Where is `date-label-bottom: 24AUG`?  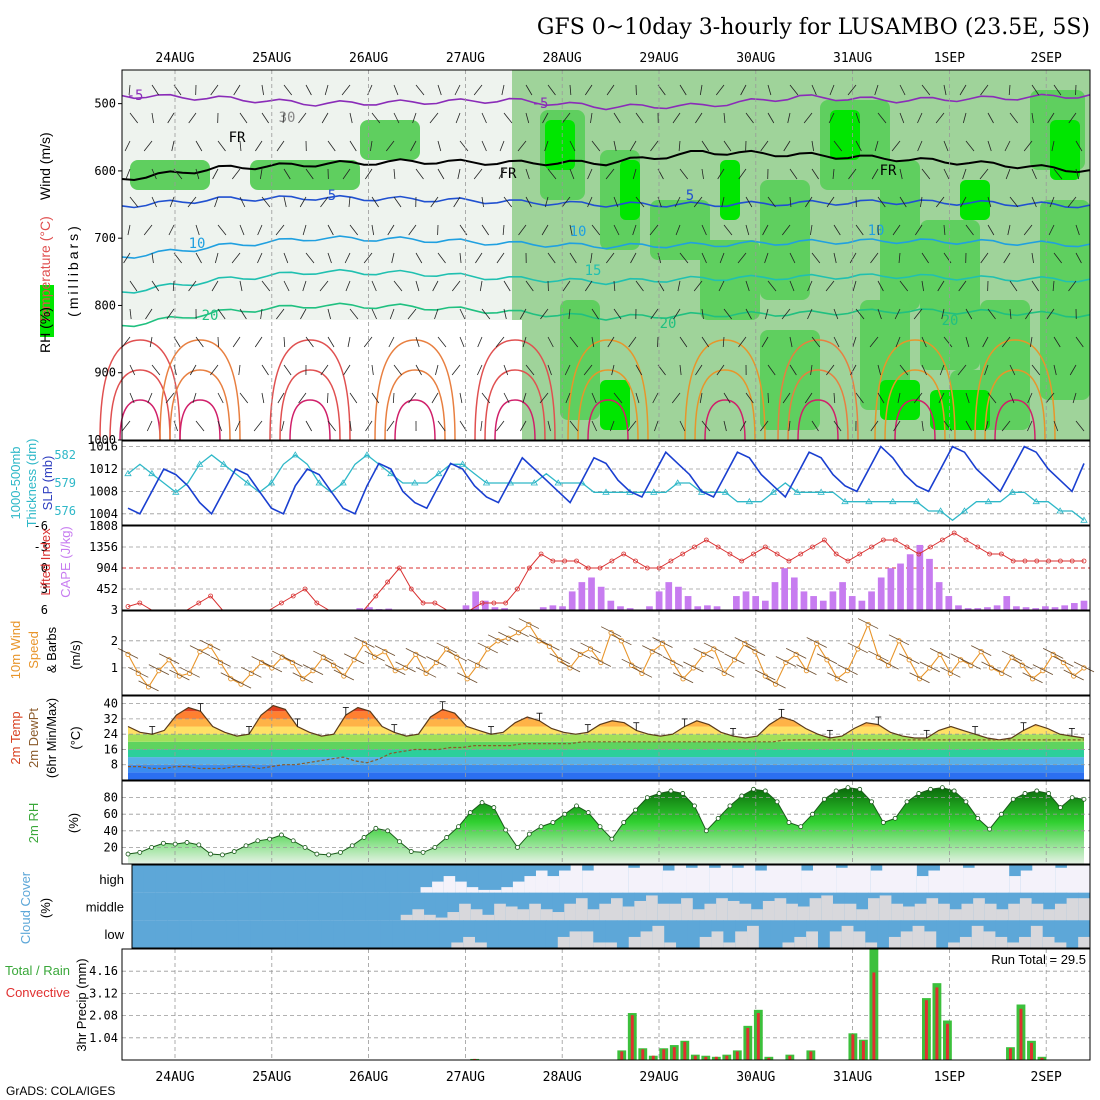
date-label-bottom: 24AUG is located at coordinates (174, 1077).